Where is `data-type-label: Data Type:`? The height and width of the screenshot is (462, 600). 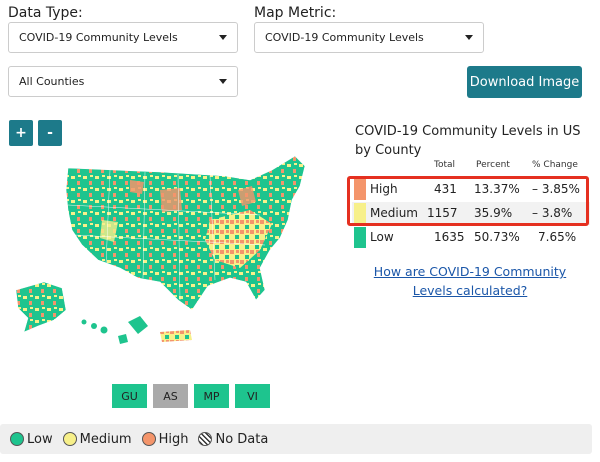
data-type-label: Data Type: is located at coordinates (45, 13).